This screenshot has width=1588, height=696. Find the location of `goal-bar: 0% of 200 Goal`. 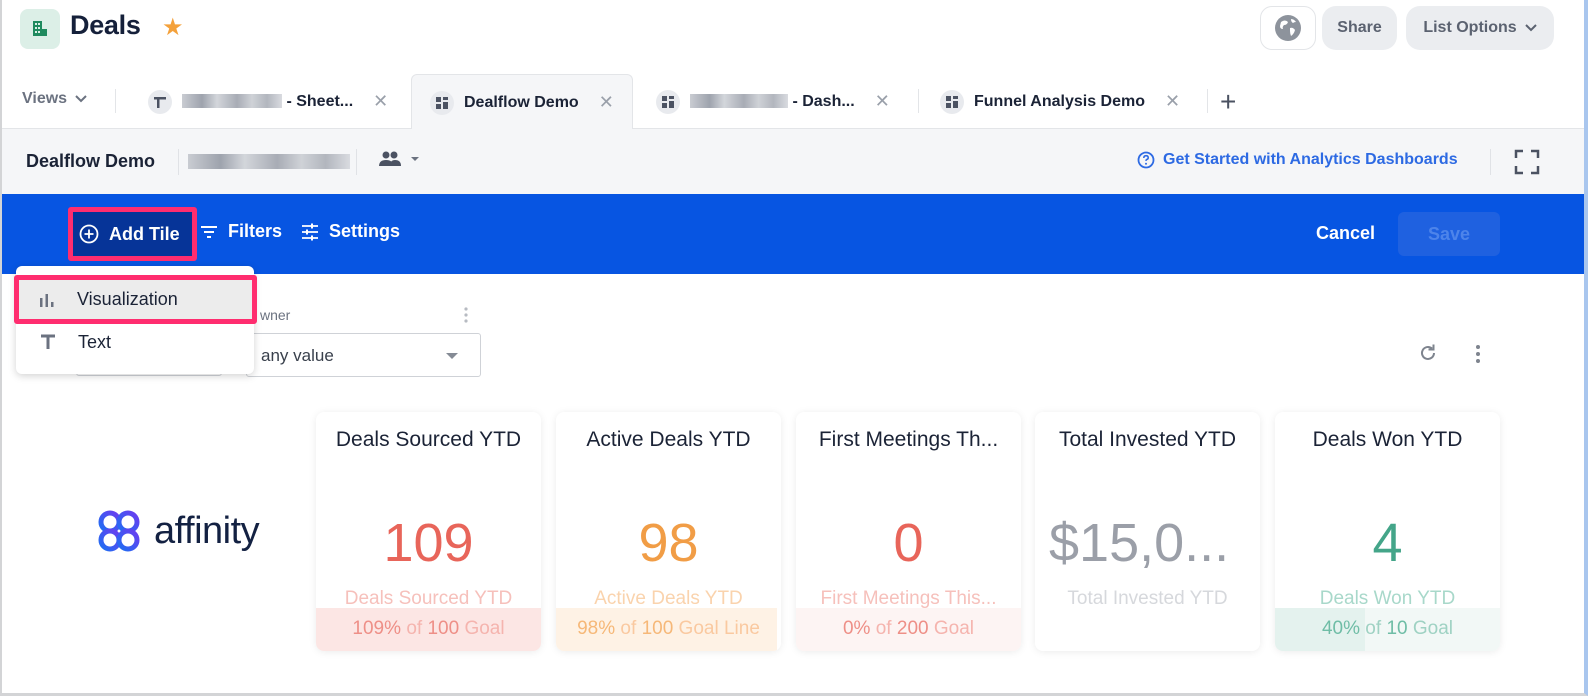

goal-bar: 0% of 200 Goal is located at coordinates (908, 629).